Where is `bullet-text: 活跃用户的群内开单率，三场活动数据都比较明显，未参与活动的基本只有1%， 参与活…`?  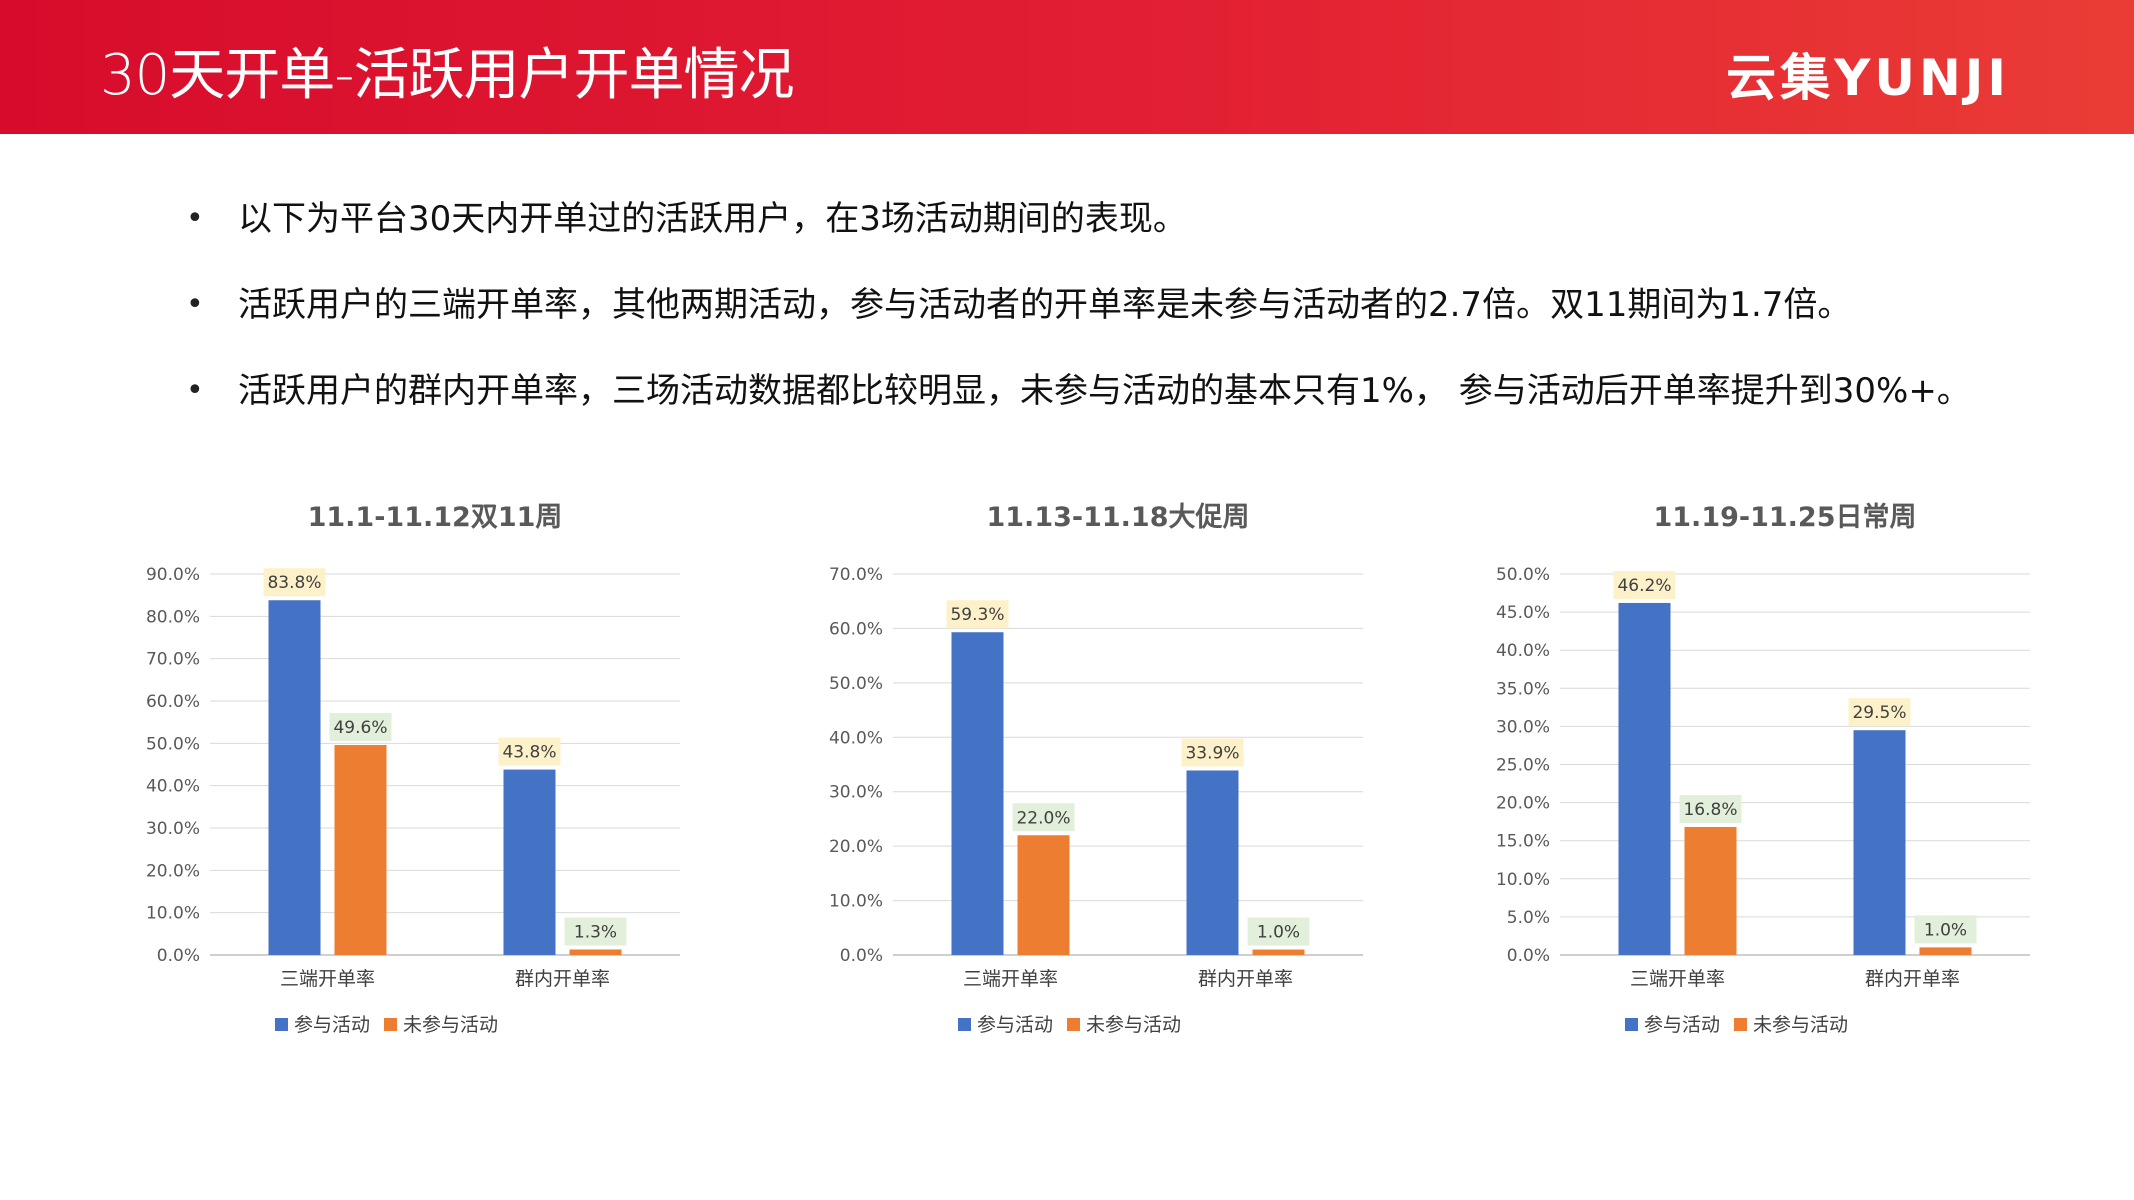 bullet-text: 活跃用户的群内开单率，三场活动数据都比较明显，未参与活动的基本只有1%， 参与活… is located at coordinates (1104, 391).